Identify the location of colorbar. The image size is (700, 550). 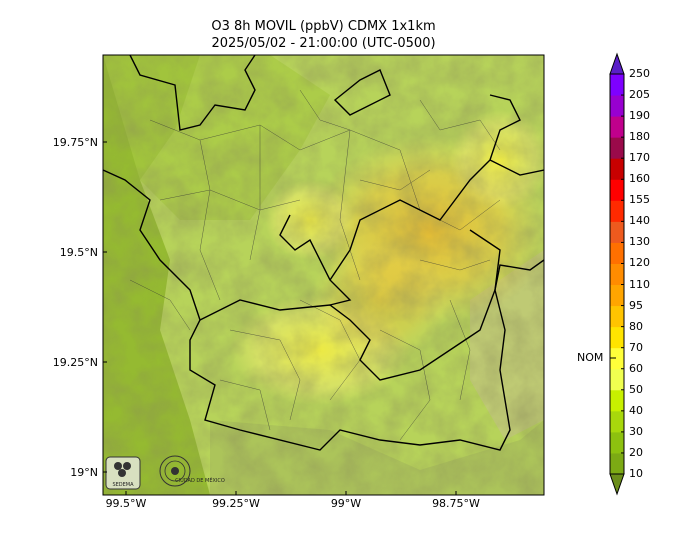
(617, 274).